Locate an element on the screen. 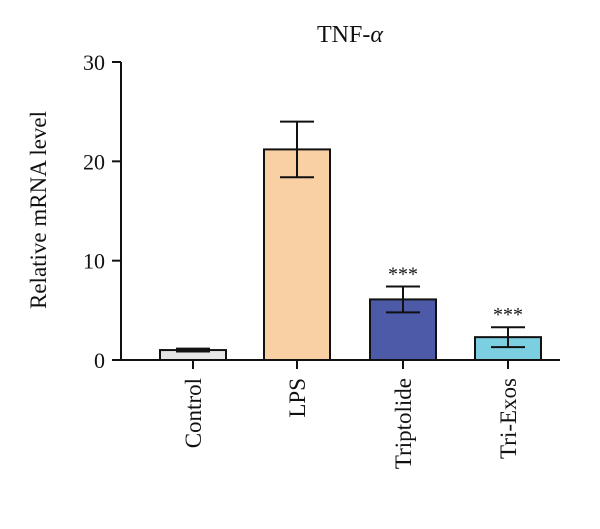 The height and width of the screenshot is (529, 600). chart-title: TNF-α is located at coordinates (350, 35).